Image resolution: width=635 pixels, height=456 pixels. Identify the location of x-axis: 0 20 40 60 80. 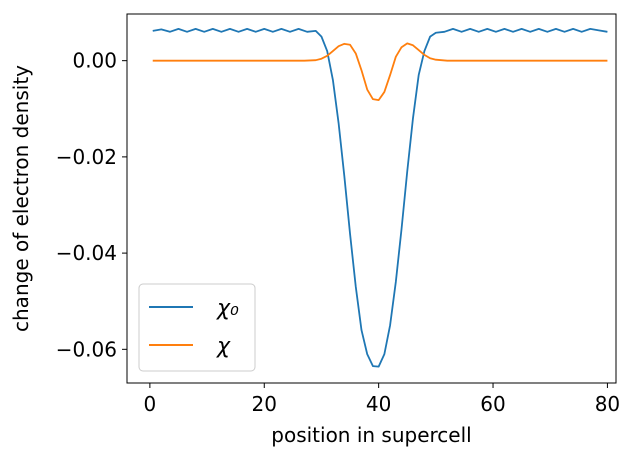
(382, 399).